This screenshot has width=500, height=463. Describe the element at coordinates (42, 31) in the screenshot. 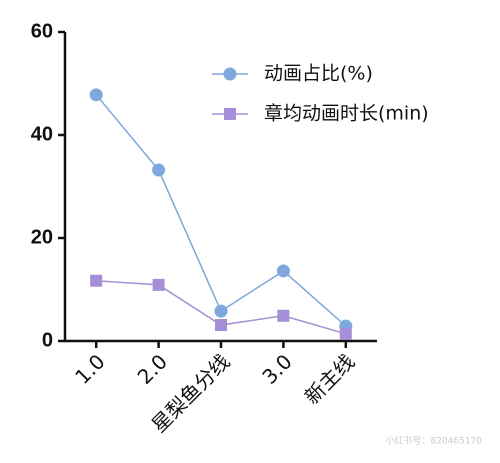

I see `y-tick-label: 60` at that location.